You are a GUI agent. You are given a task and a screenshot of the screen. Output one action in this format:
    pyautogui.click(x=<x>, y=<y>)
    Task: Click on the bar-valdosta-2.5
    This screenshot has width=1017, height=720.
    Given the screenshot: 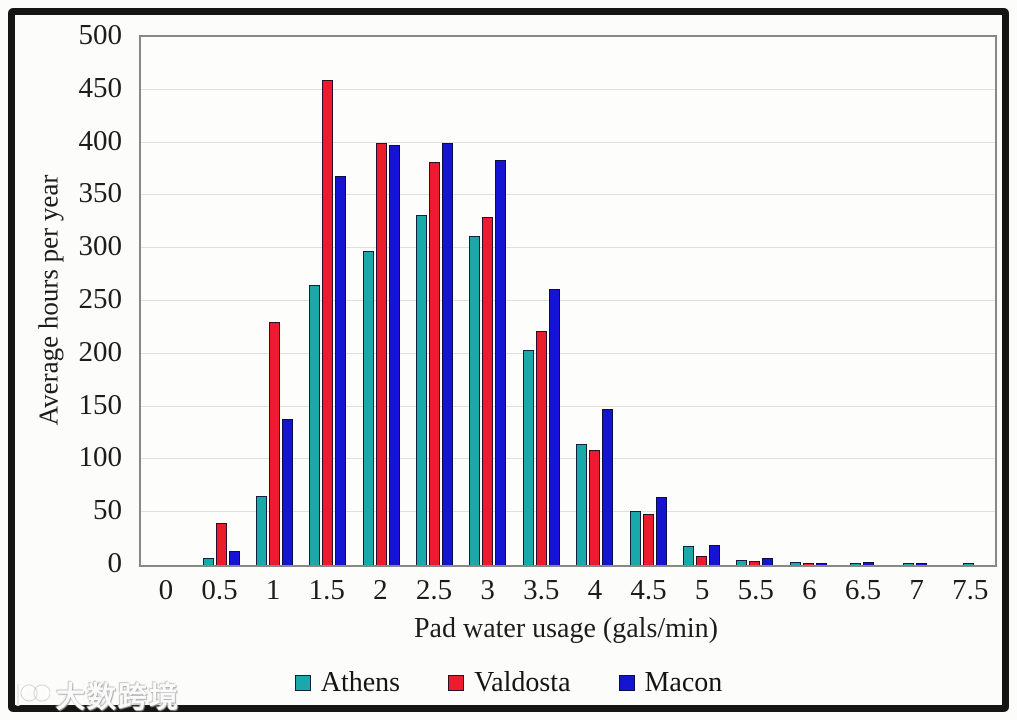 What is the action you would take?
    pyautogui.click(x=435, y=363)
    